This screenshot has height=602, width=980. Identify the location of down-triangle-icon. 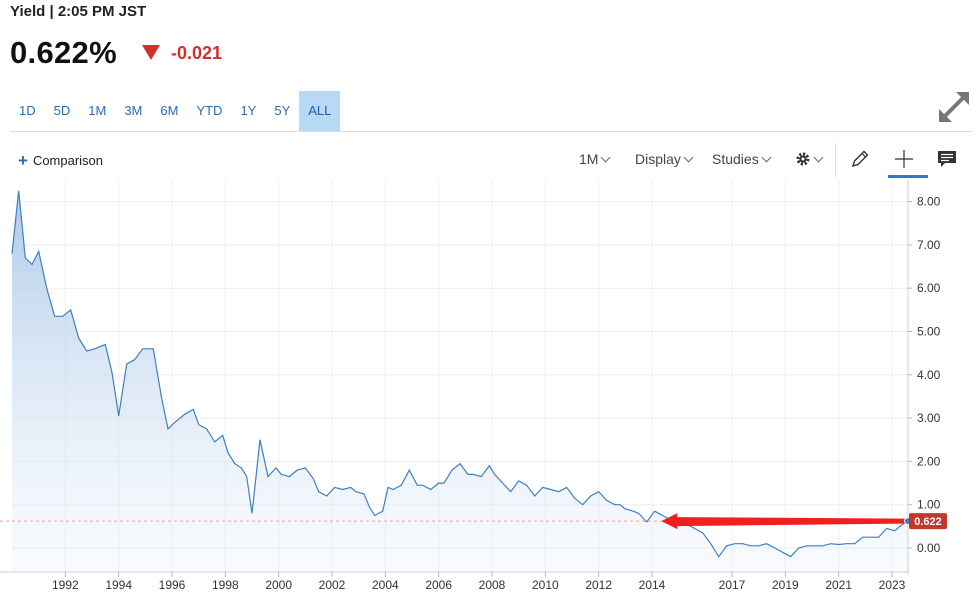
(151, 52).